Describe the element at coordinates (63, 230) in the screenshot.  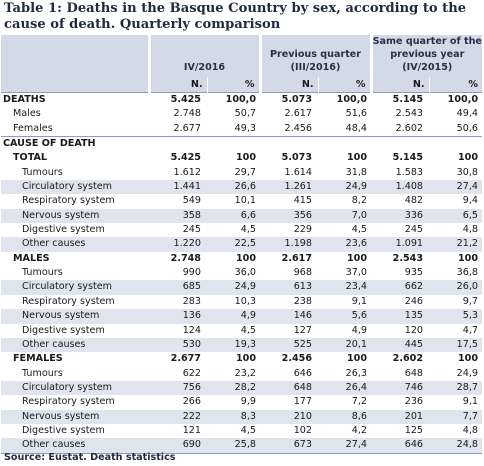
I see `row-label: Digestive system` at that location.